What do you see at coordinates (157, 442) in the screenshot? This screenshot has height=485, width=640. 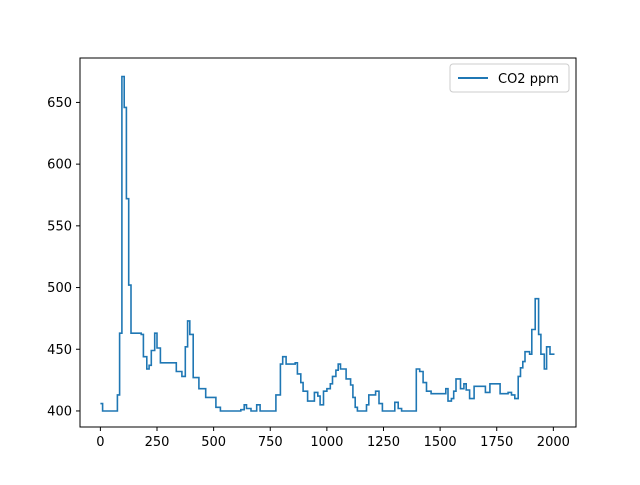 I see `x-tick-label: 250` at bounding box center [157, 442].